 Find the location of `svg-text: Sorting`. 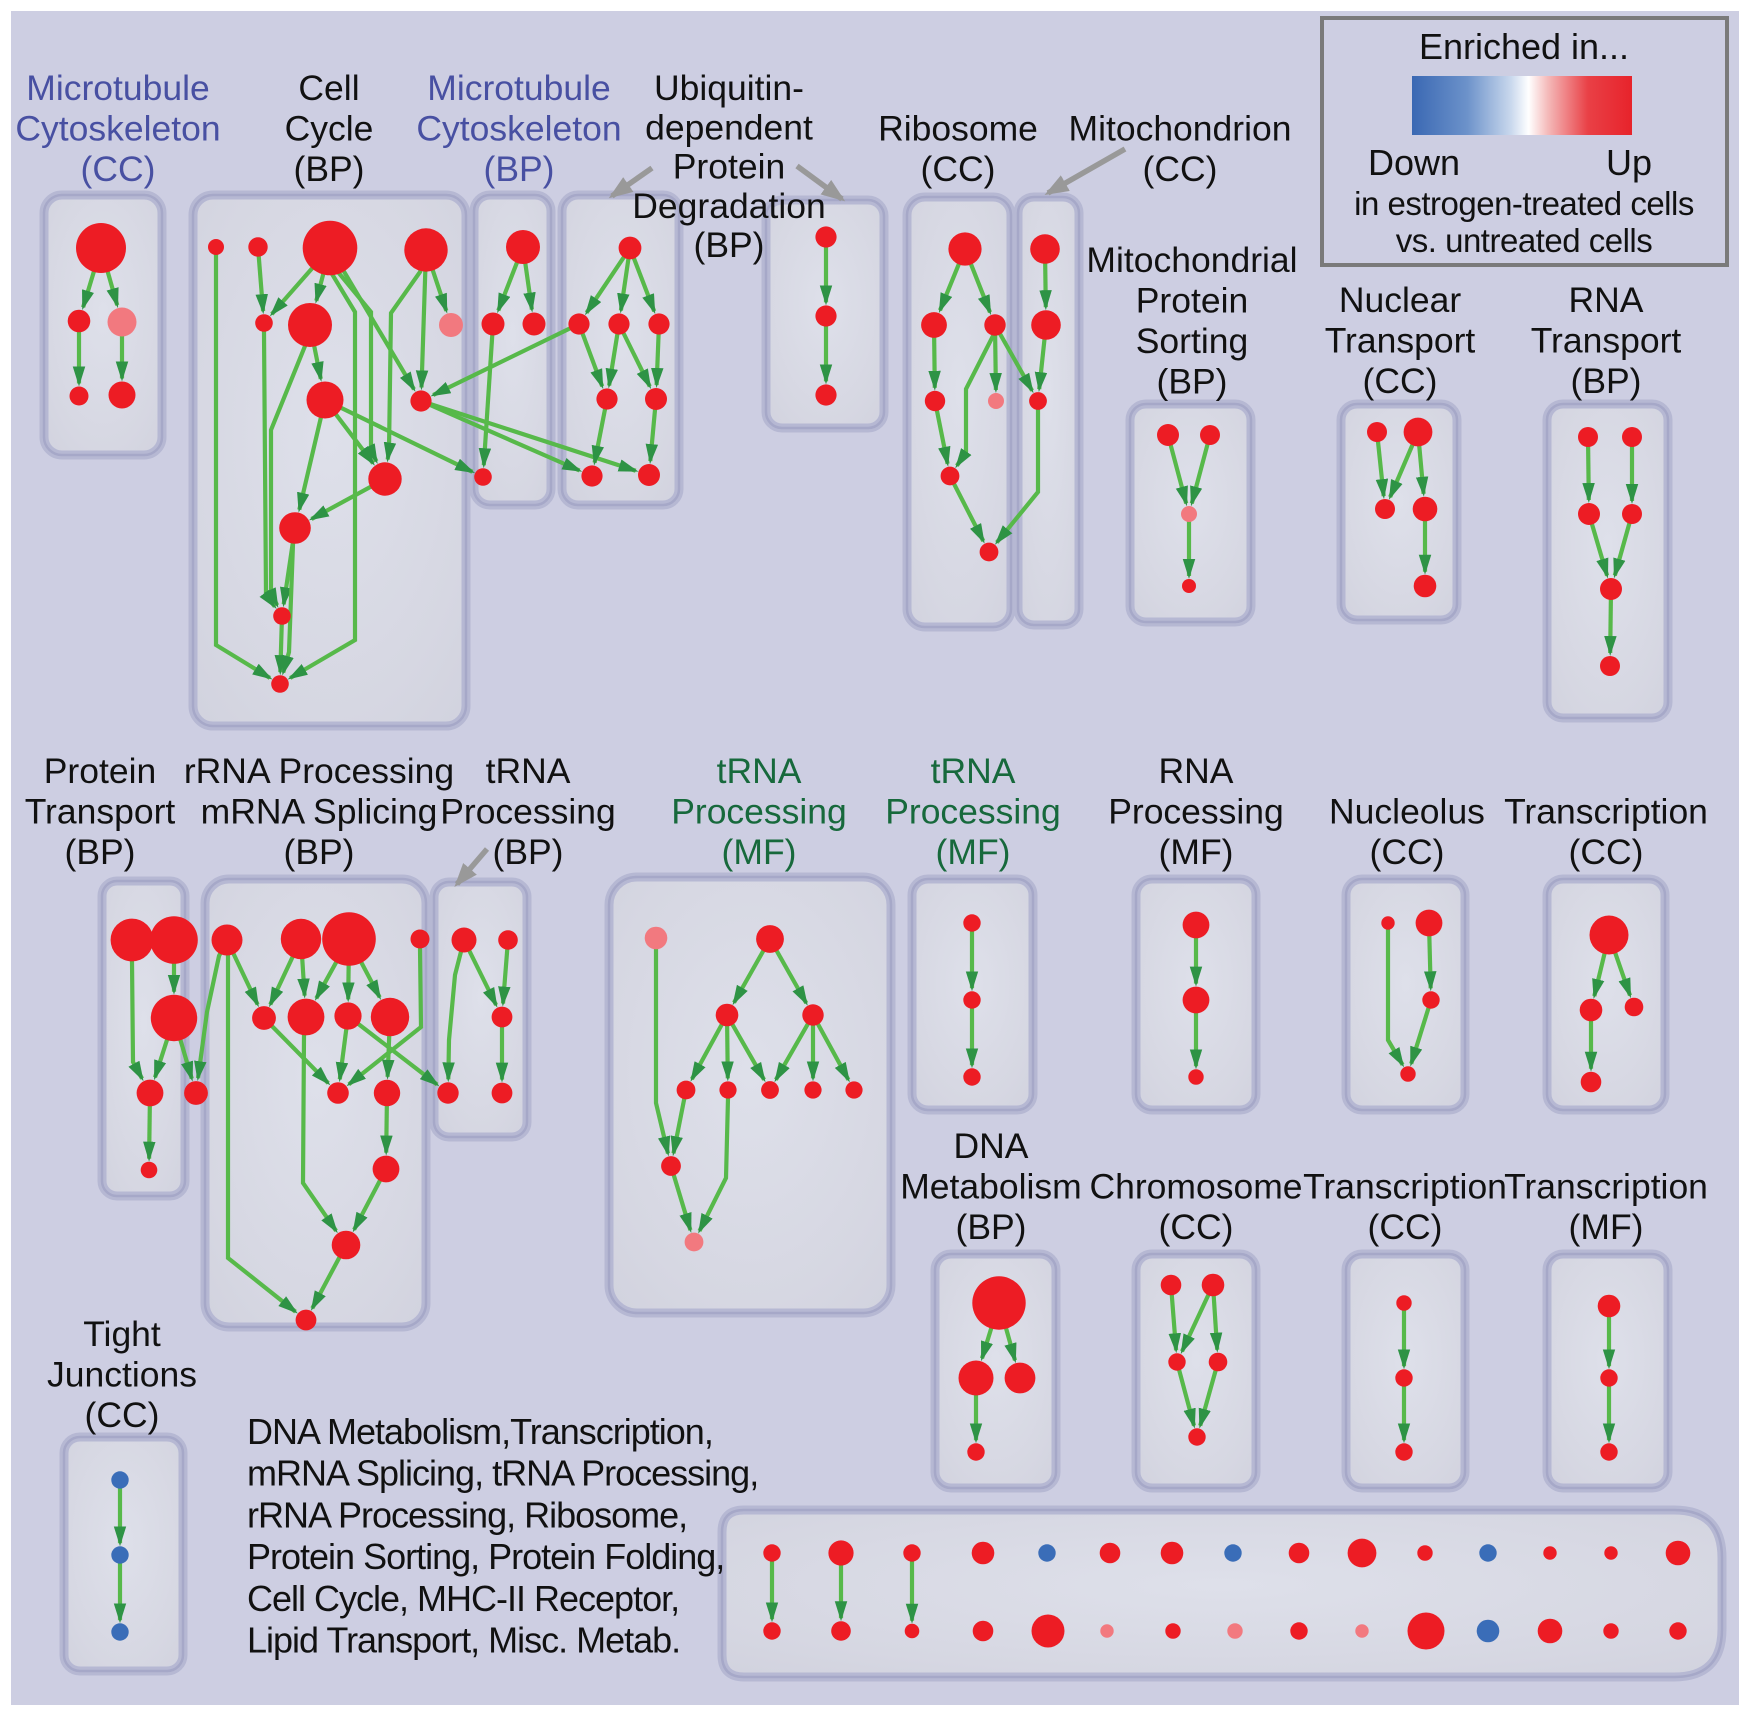

svg-text: Sorting is located at coordinates (1192, 341).